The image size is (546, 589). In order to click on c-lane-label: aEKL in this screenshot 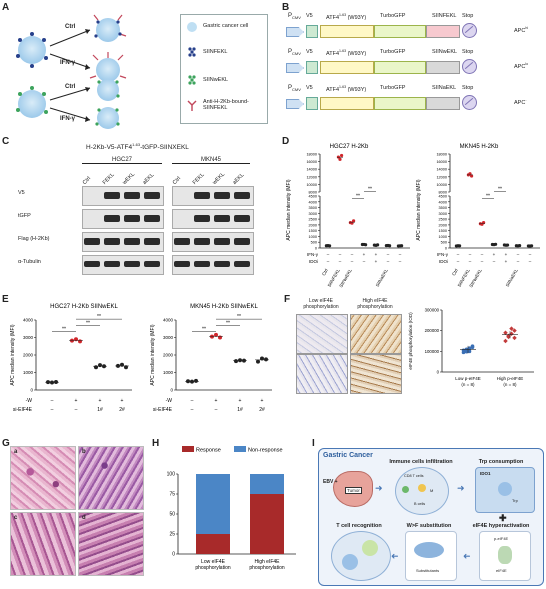, I will do `click(148, 179)`.